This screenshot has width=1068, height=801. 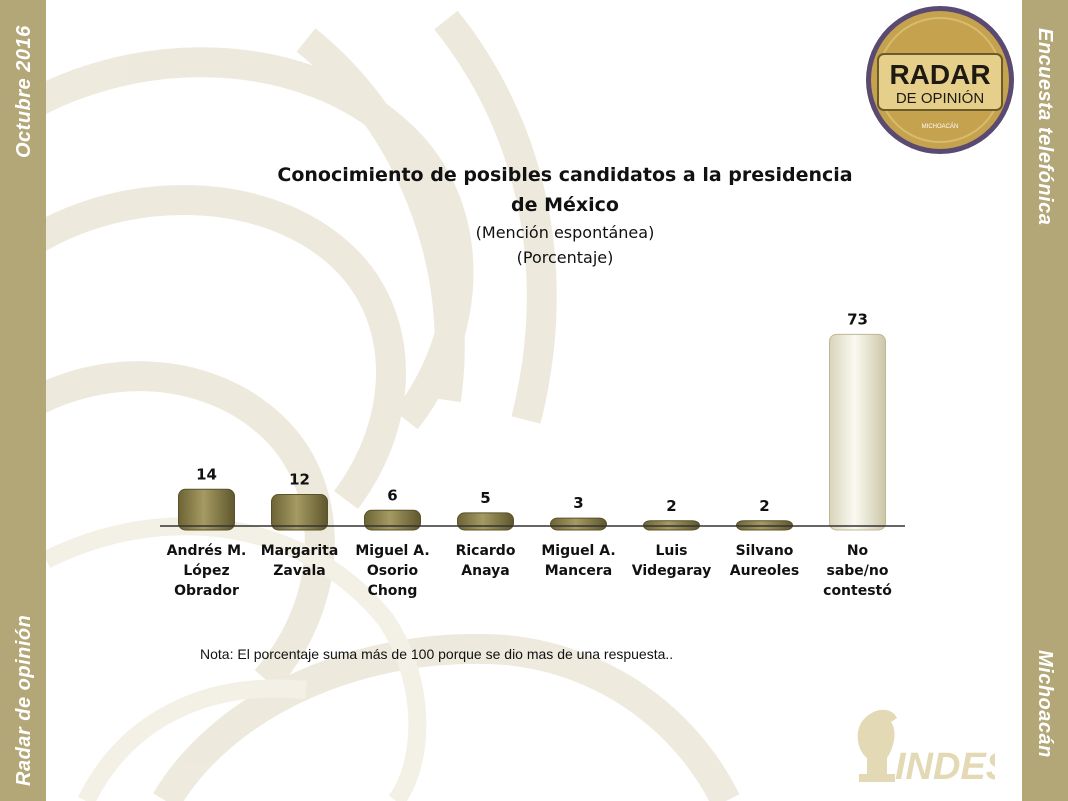 I want to click on logo-line1: RADAR, so click(x=939, y=74).